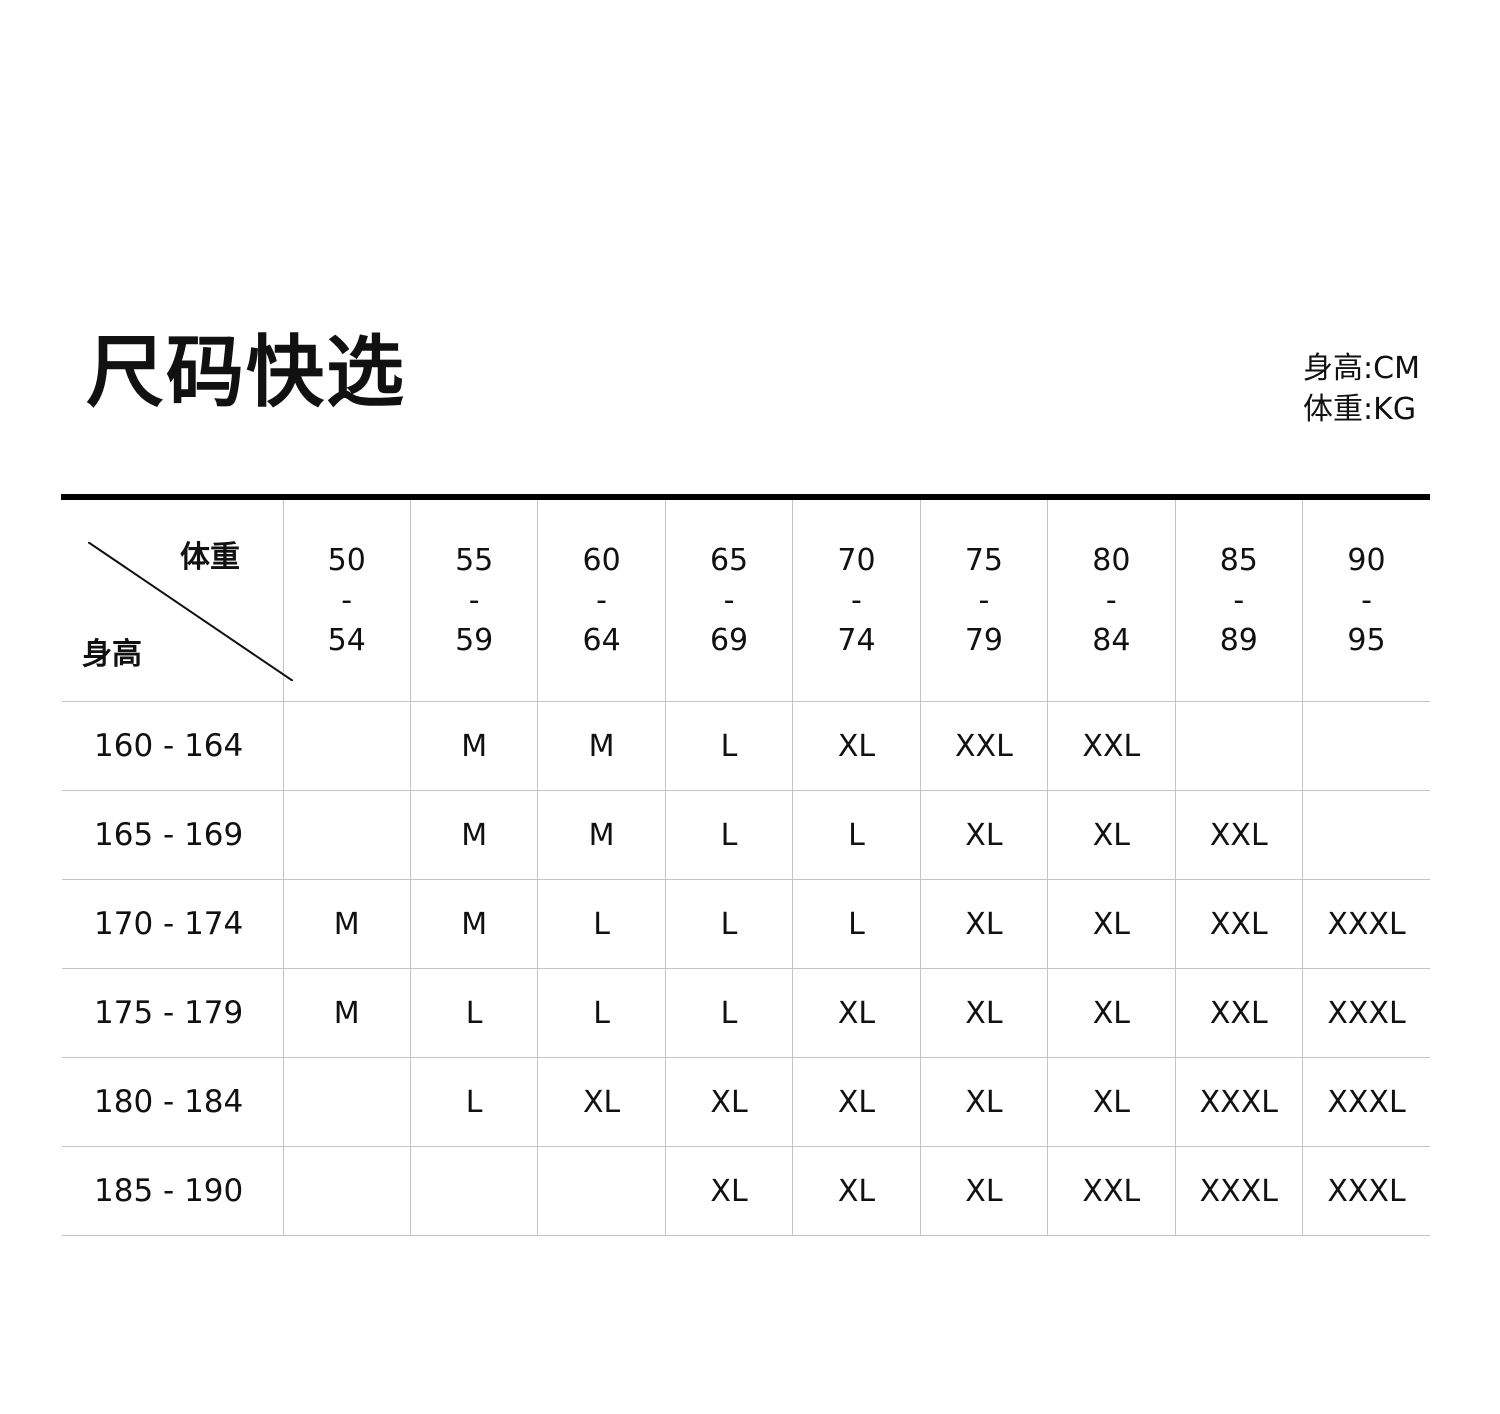 The height and width of the screenshot is (1414, 1500). I want to click on units-legend: 身高:CM 体重:KG, so click(1361, 389).